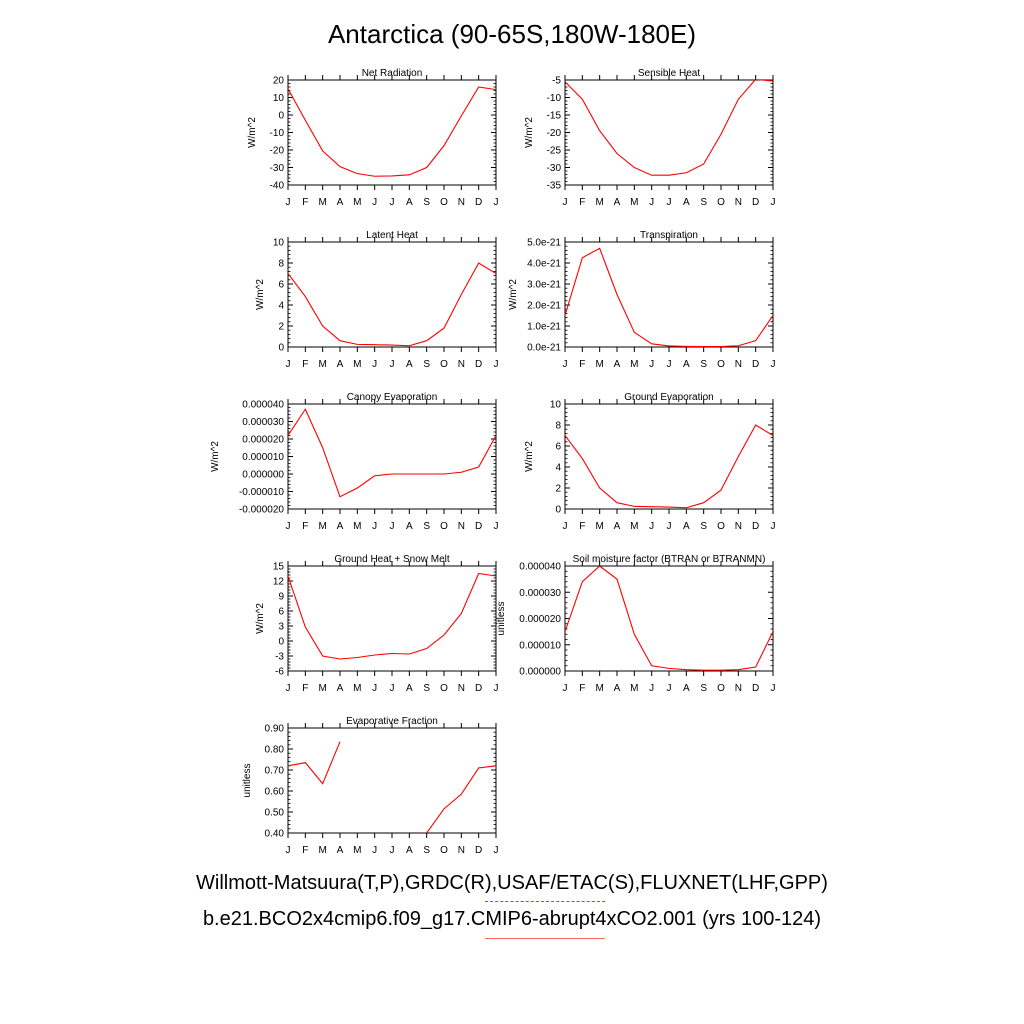 The height and width of the screenshot is (1024, 1024). I want to click on y-tick-label: 3.0e-21, so click(544, 285).